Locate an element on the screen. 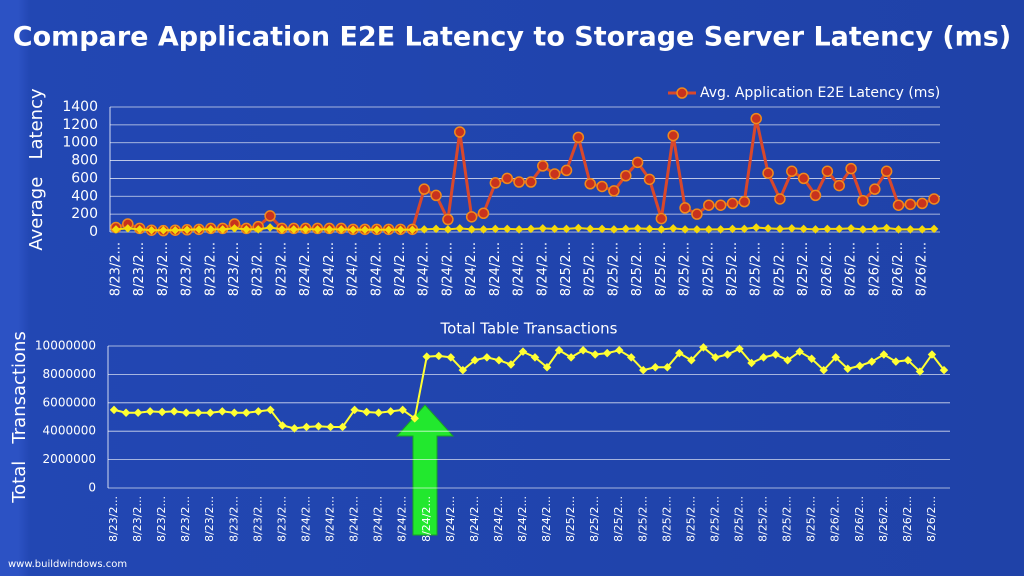  y-tick-label: 1200 is located at coordinates (80, 125).